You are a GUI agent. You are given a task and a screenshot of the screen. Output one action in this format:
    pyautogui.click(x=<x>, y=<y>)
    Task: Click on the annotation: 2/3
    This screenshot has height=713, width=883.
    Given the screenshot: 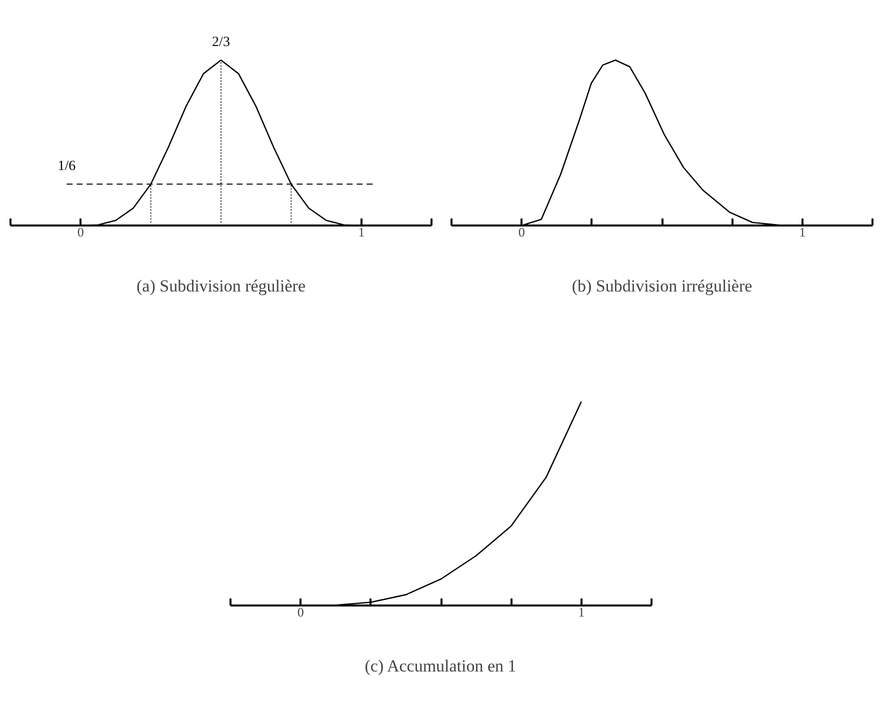 What is the action you would take?
    pyautogui.click(x=221, y=42)
    